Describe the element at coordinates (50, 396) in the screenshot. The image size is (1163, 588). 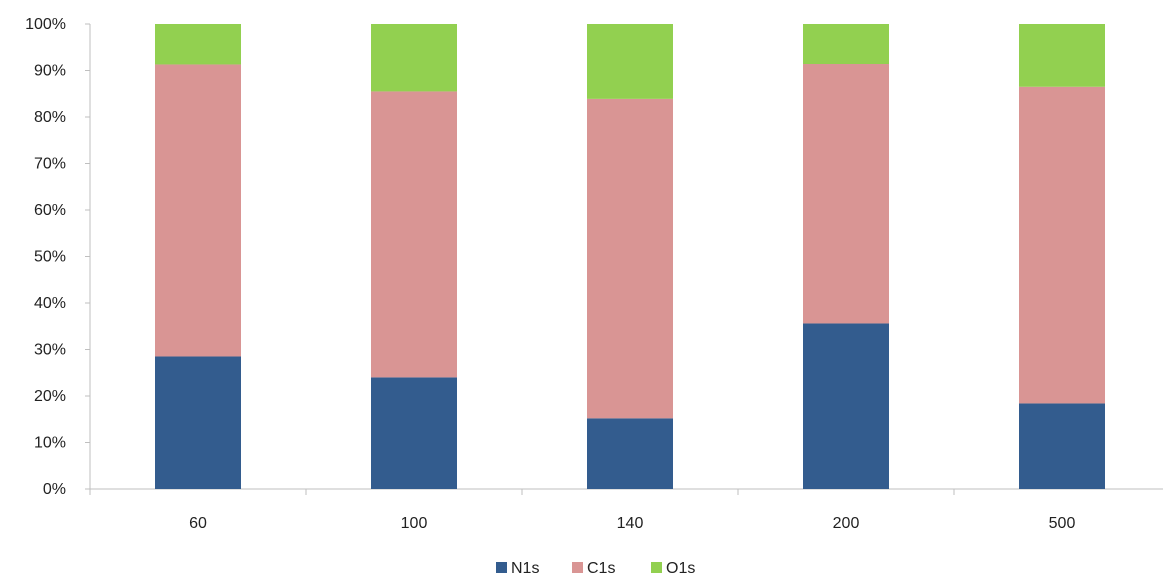
I see `y-tick-label: 20%` at that location.